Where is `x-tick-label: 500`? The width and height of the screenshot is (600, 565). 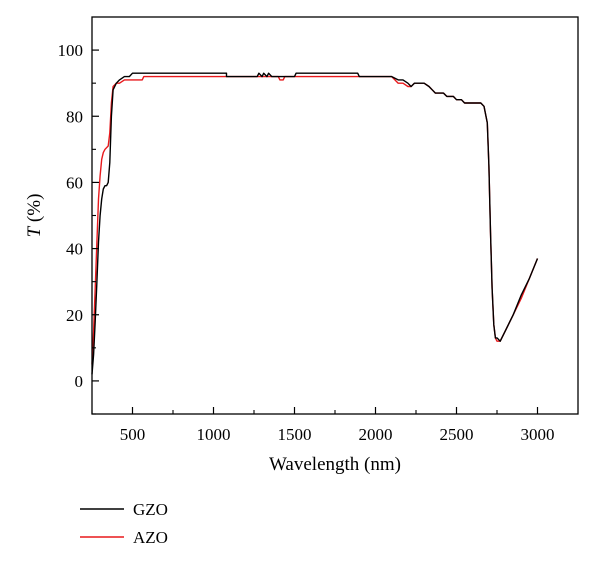
x-tick-label: 500 is located at coordinates (133, 434).